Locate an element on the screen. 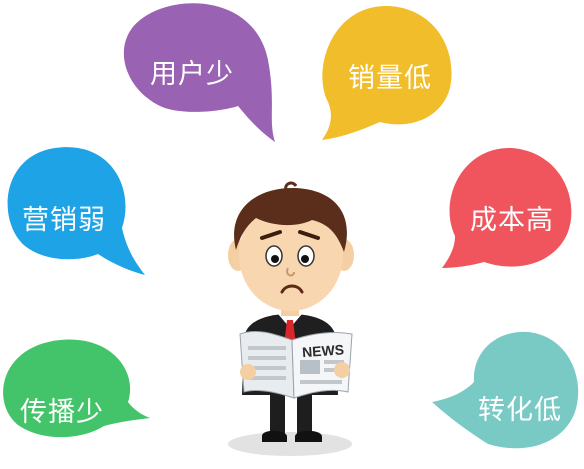 This screenshot has width=584, height=469. right-leg is located at coordinates (304, 413).